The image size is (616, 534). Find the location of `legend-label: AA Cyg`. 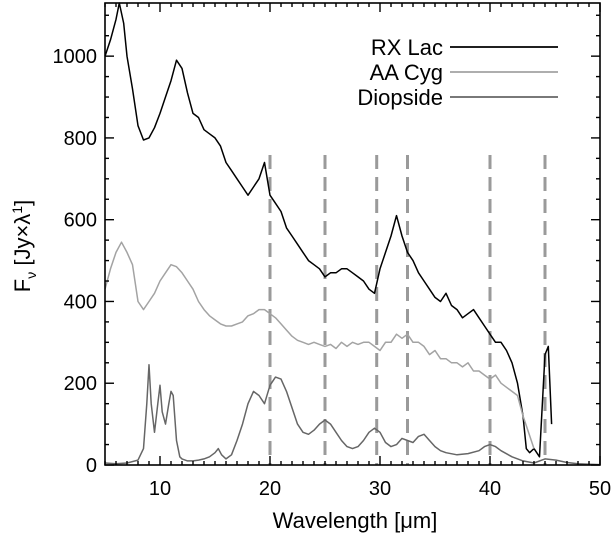

legend-label: AA Cyg is located at coordinates (406, 72).